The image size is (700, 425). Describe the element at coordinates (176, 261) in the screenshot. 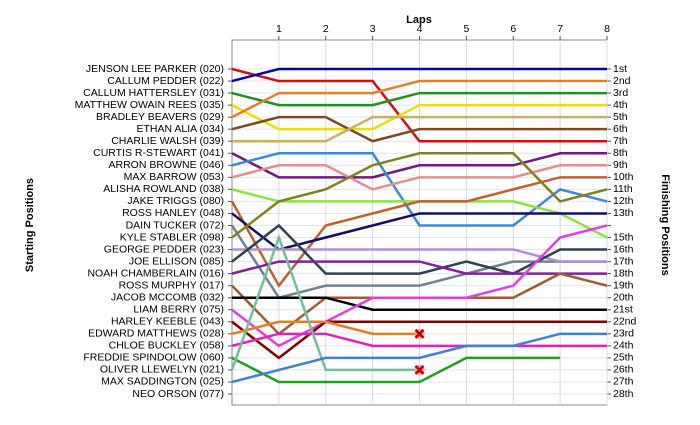

I see `driver-label: JOE ELLISON (085)` at that location.